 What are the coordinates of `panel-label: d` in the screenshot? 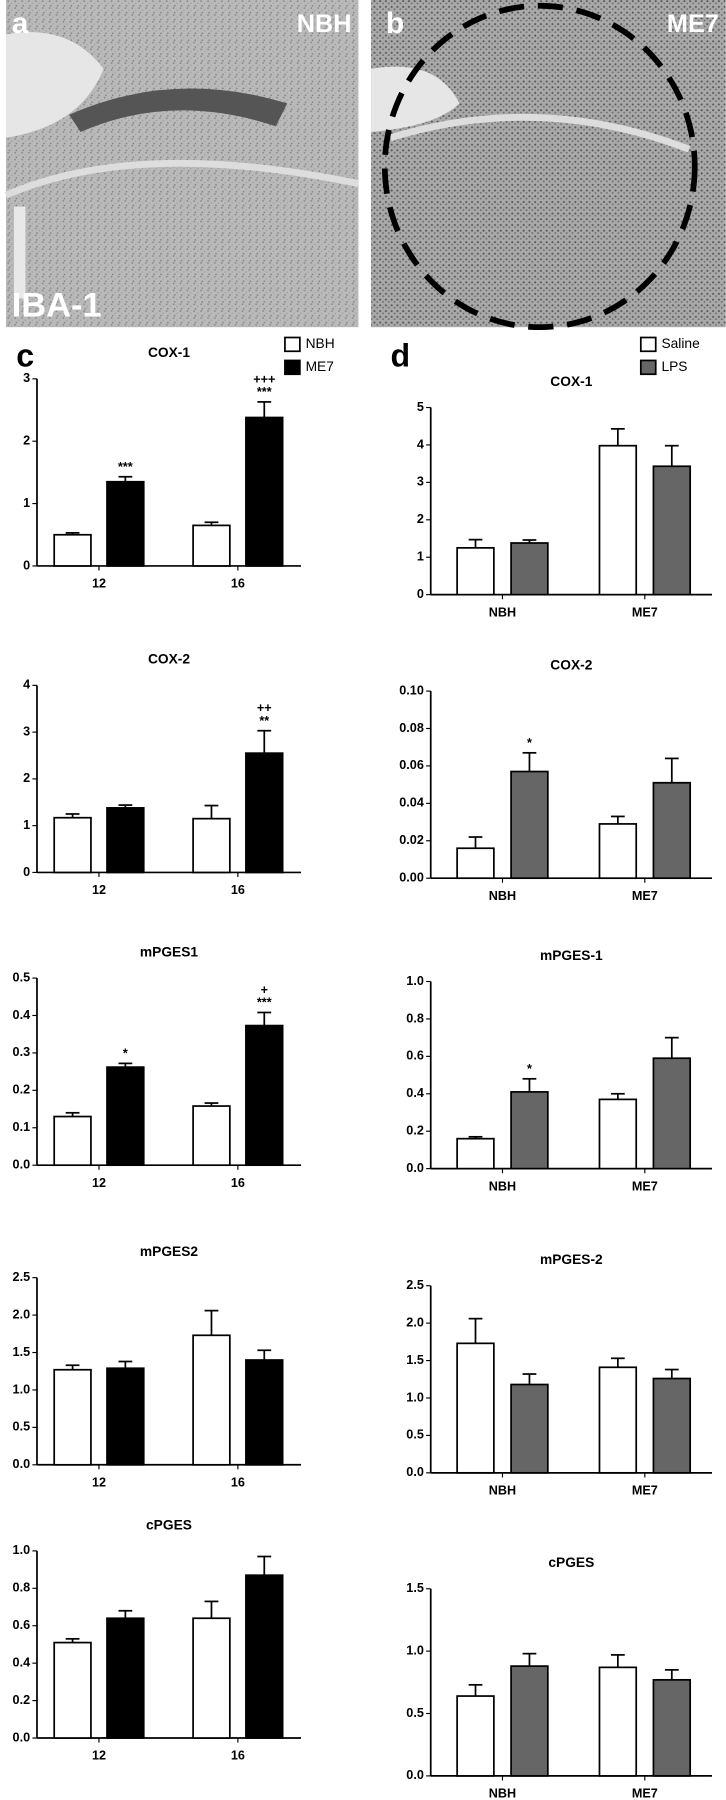 It's located at (401, 356).